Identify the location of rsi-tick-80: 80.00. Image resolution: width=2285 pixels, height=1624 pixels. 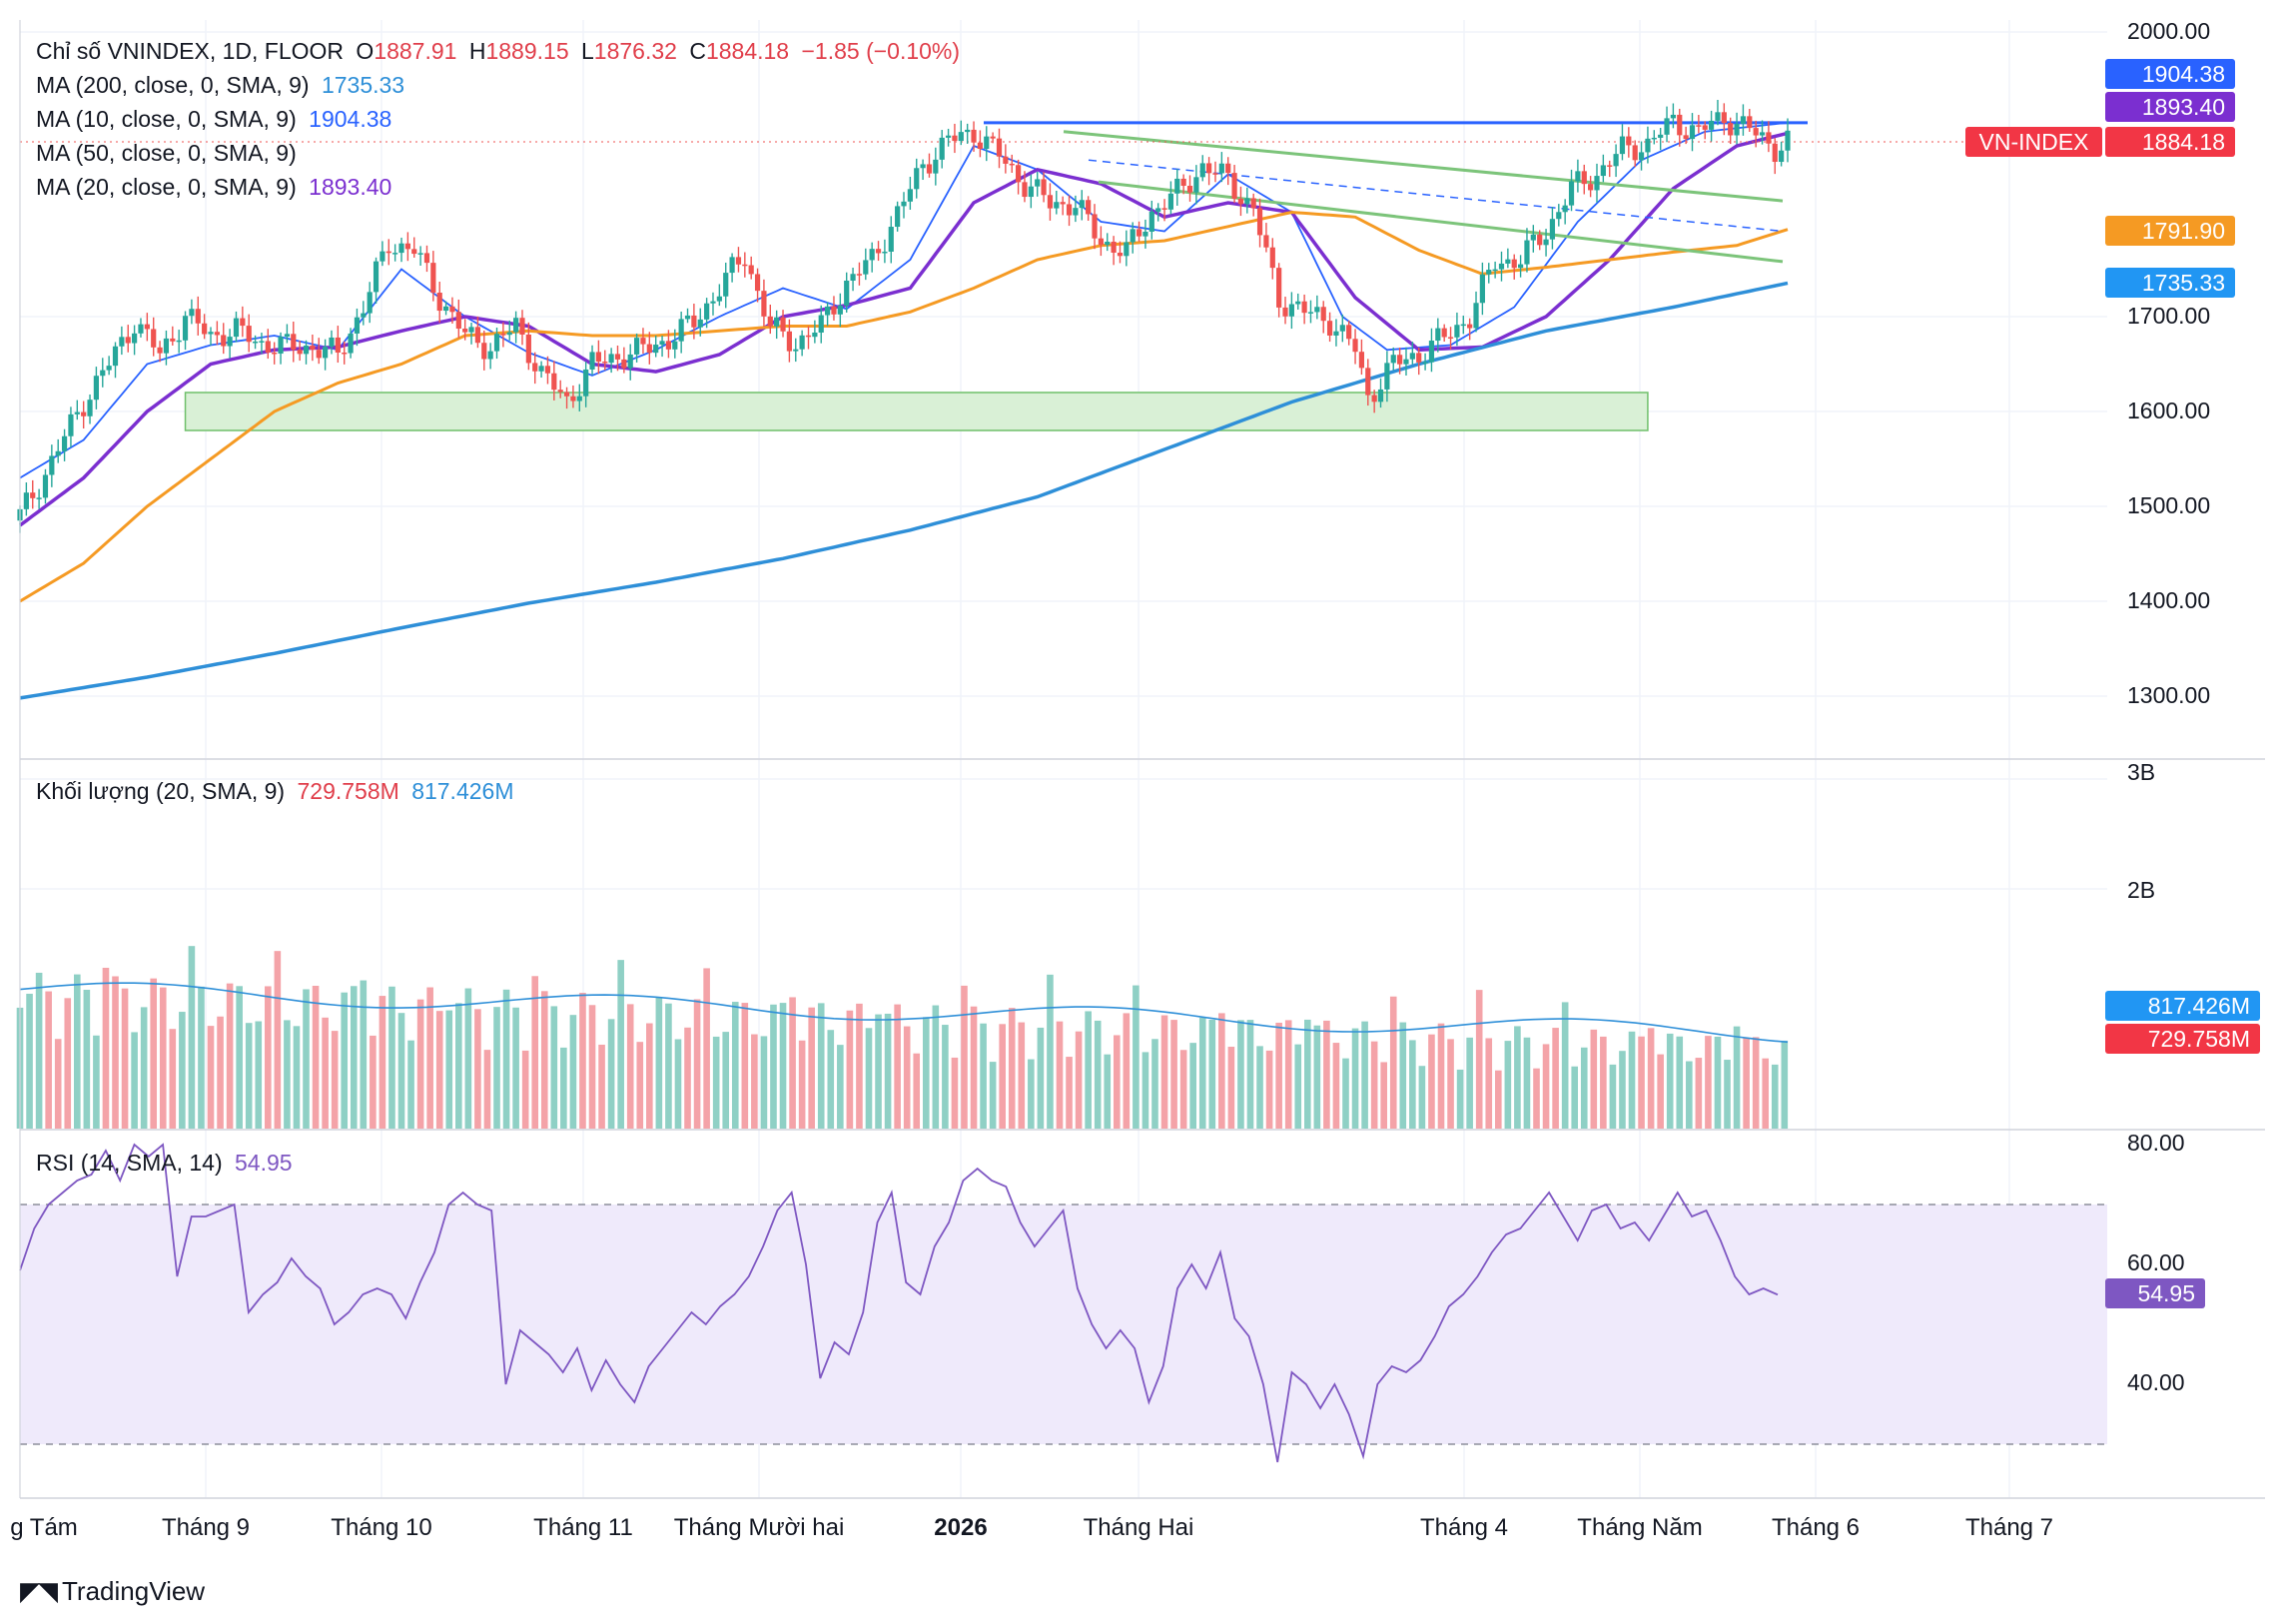
(2156, 1143).